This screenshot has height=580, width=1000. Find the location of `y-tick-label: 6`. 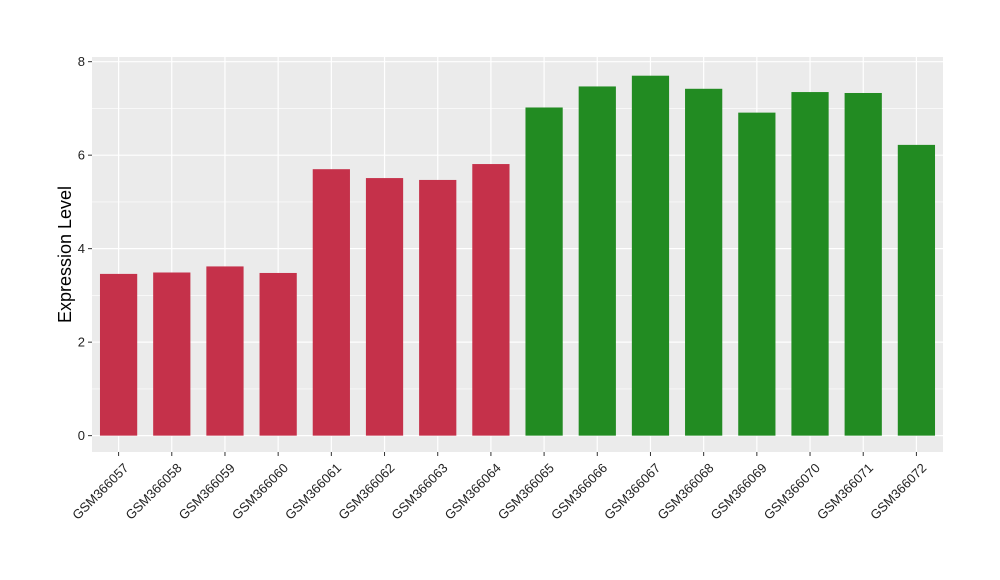

y-tick-label: 6 is located at coordinates (81, 155).